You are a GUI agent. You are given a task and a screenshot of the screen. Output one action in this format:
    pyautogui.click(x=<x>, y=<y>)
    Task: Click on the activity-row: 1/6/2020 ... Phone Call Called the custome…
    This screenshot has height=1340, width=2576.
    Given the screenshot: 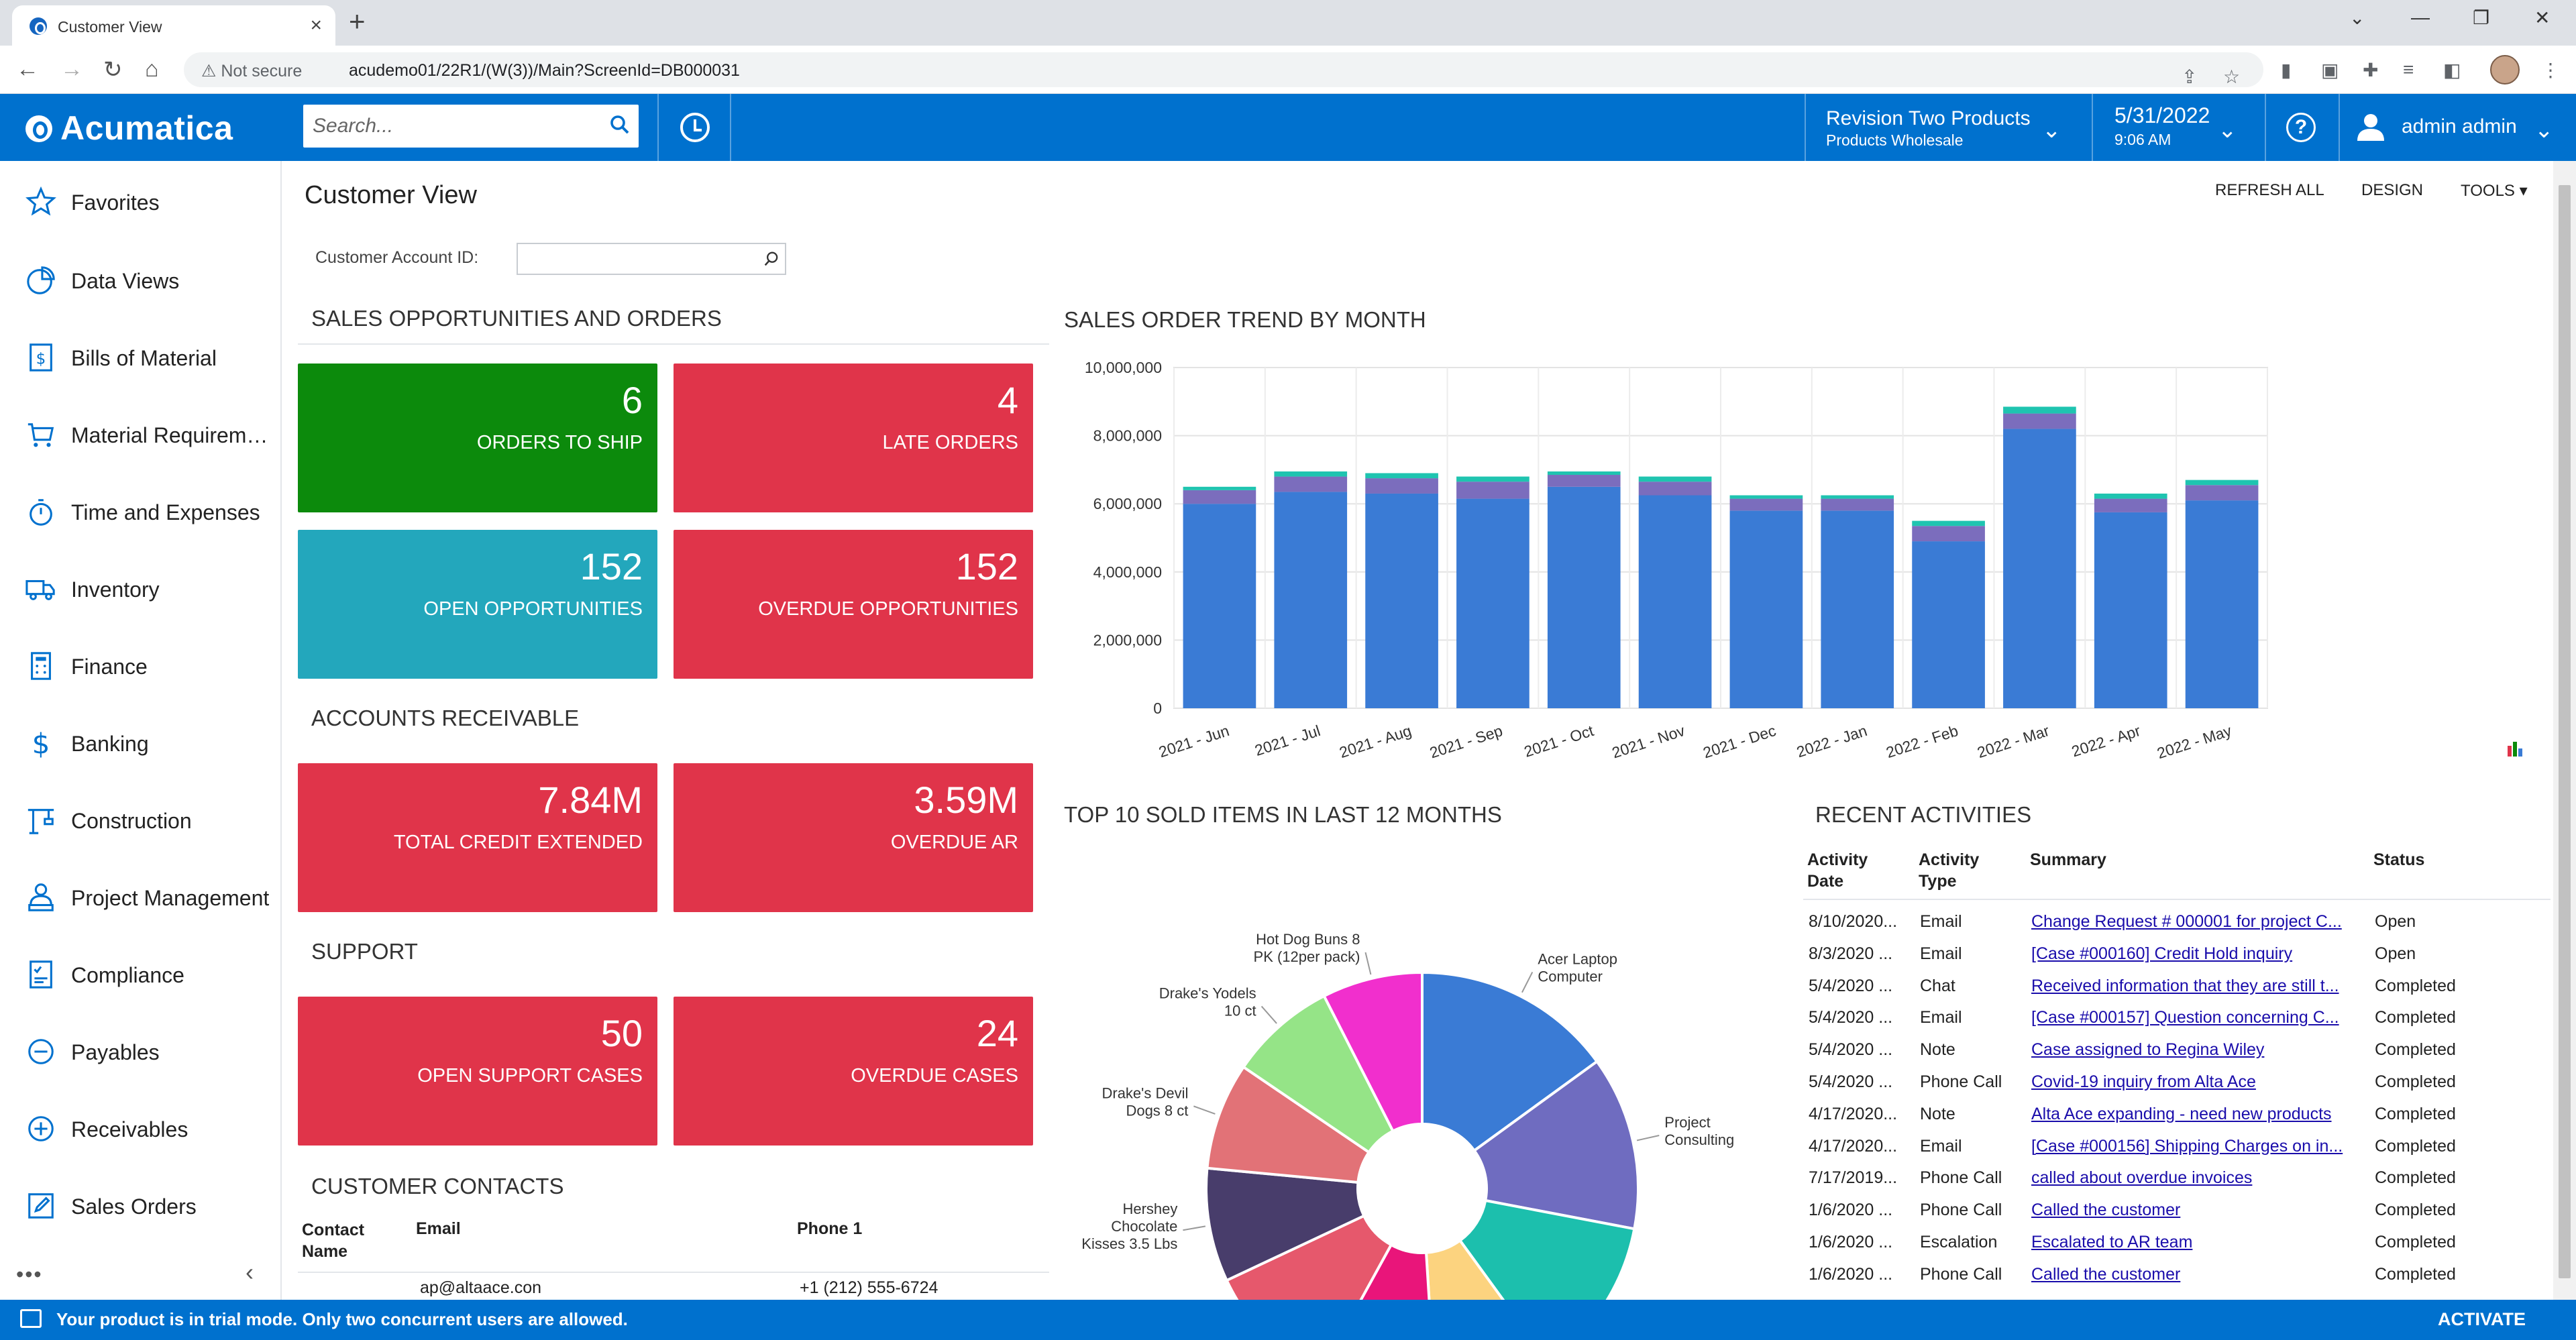 What is the action you would take?
    pyautogui.click(x=2177, y=1210)
    